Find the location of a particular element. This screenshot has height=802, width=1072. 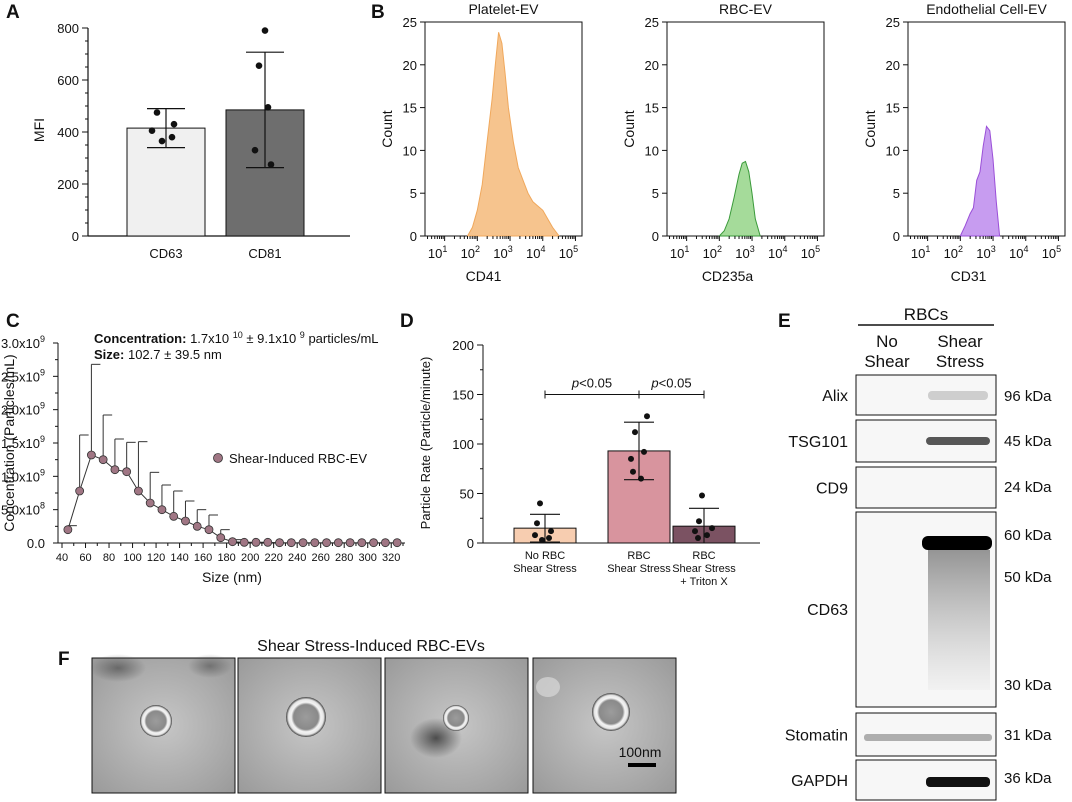

concentration-exponent-2: 9 is located at coordinates (302, 335).